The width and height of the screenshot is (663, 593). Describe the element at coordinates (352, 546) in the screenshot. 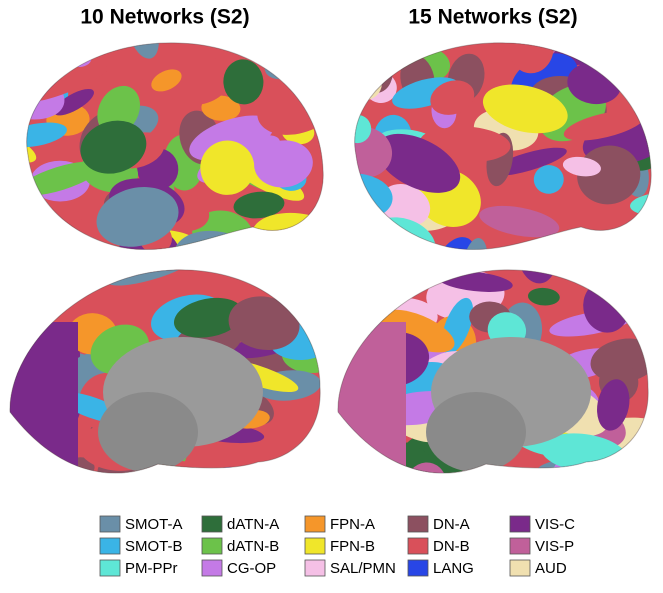

I see `legend-label: FPN-B` at that location.